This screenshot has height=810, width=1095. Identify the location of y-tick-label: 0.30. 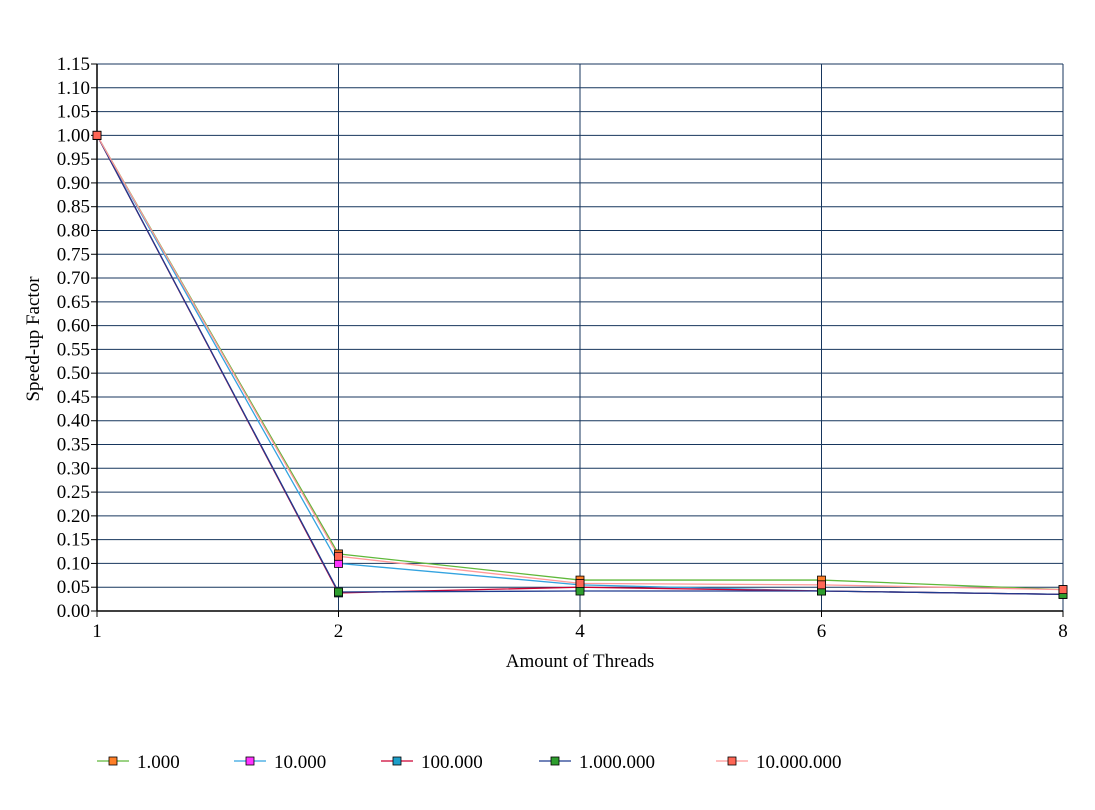
(73, 468).